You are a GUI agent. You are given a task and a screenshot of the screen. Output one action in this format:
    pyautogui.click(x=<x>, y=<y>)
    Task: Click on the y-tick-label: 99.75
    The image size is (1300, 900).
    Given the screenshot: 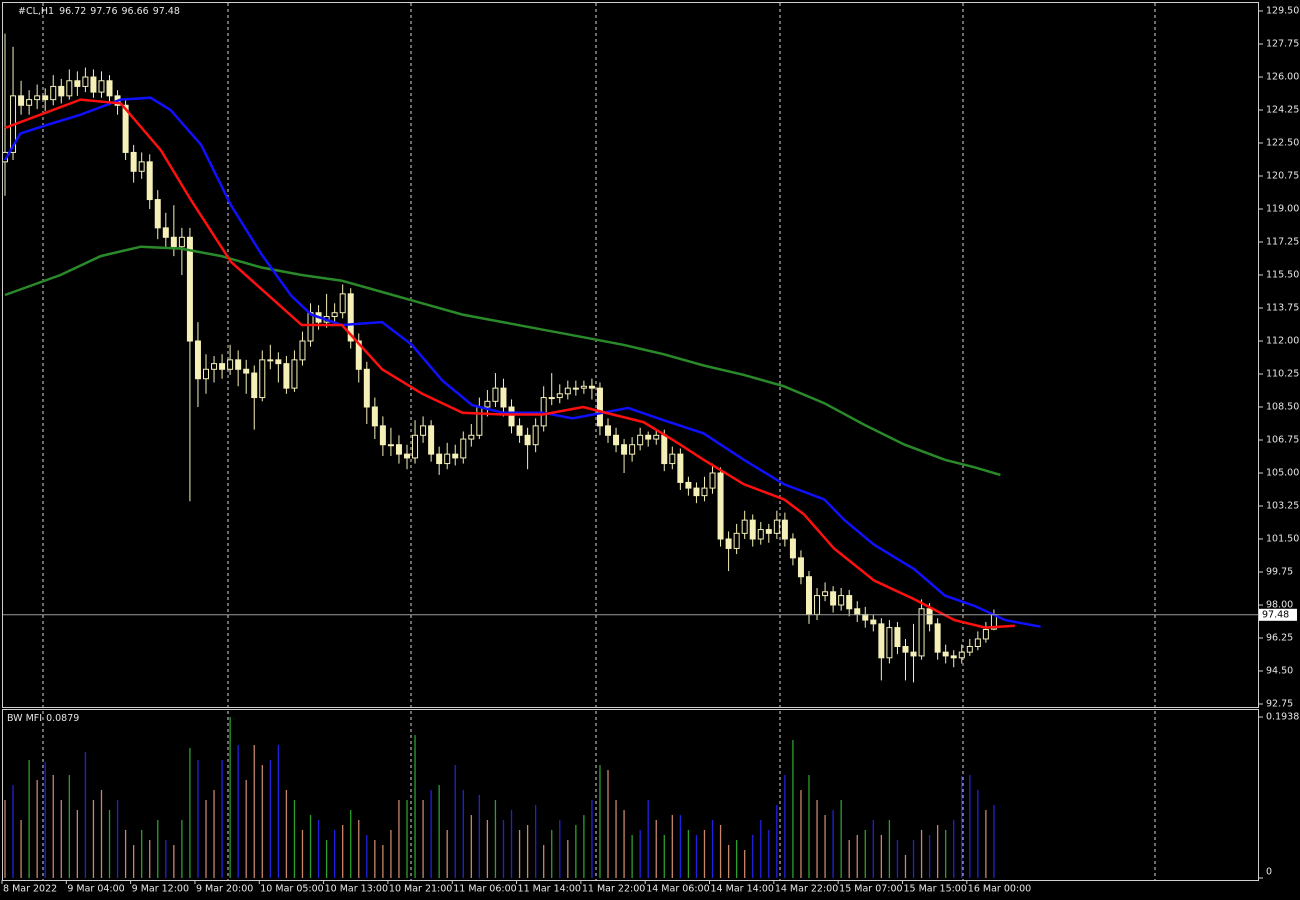 What is the action you would take?
    pyautogui.click(x=1279, y=572)
    